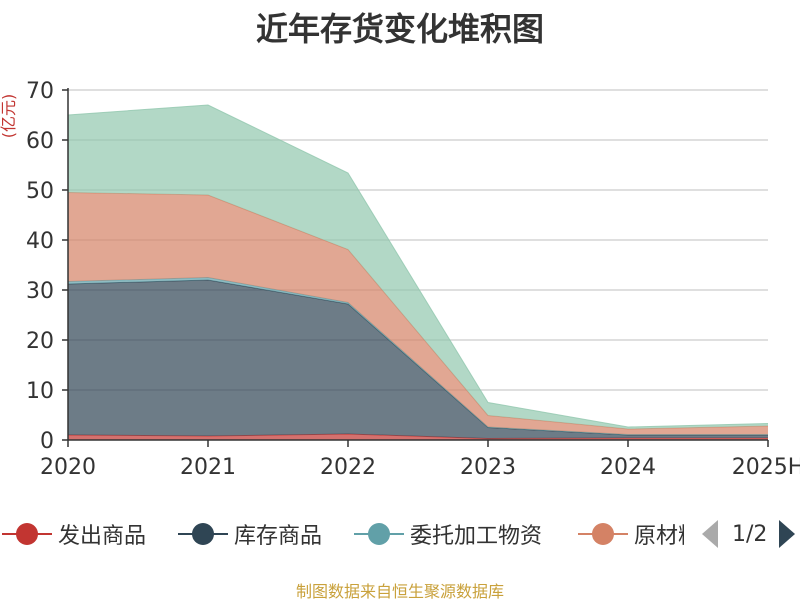 This screenshot has height=602, width=800. I want to click on legend-page-indicator: 1/2, so click(750, 534).